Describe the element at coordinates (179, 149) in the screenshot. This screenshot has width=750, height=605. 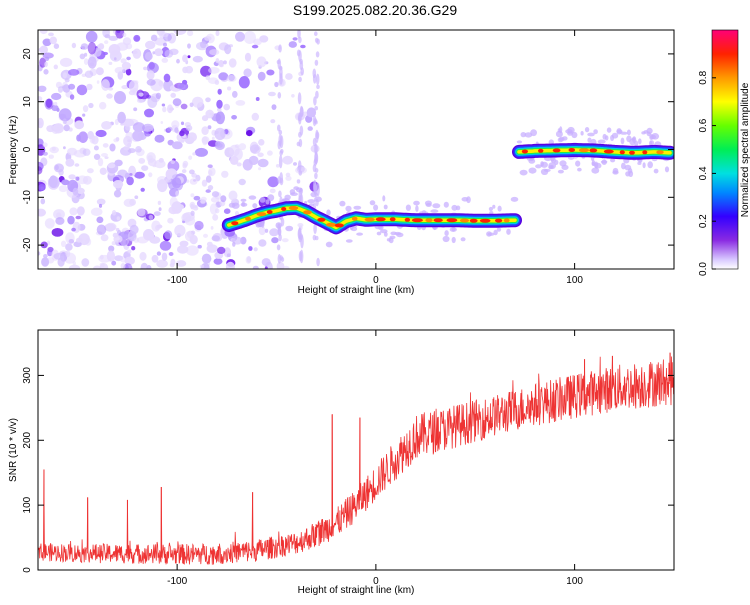
I see `noise-blobs` at that location.